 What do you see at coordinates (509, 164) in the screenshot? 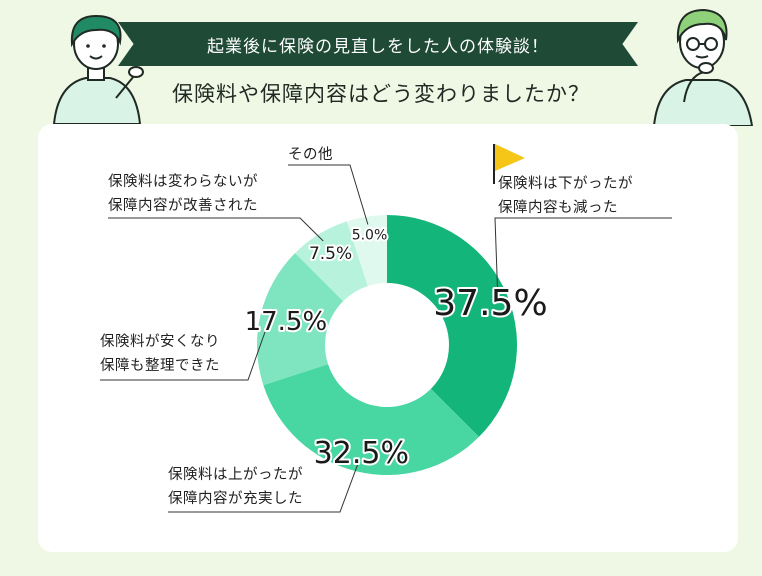
I see `flag-icon` at bounding box center [509, 164].